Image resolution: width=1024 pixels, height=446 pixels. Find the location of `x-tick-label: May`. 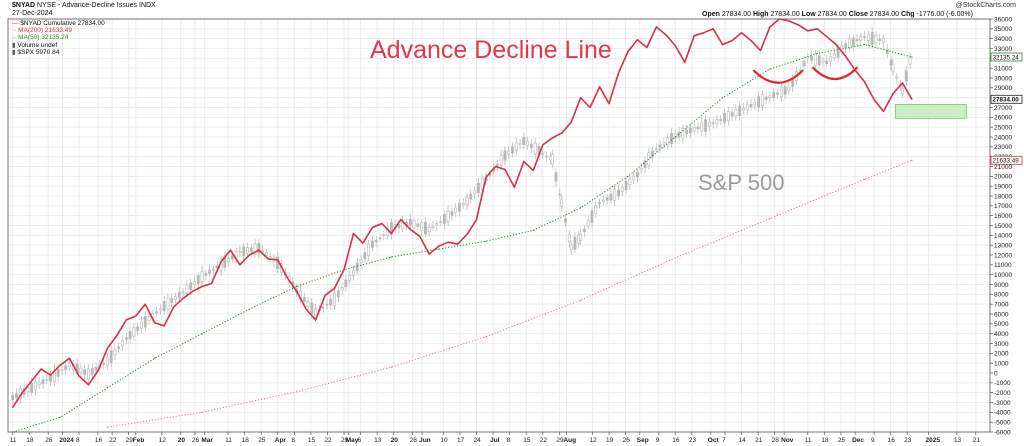

x-tick-label: May is located at coordinates (352, 440).